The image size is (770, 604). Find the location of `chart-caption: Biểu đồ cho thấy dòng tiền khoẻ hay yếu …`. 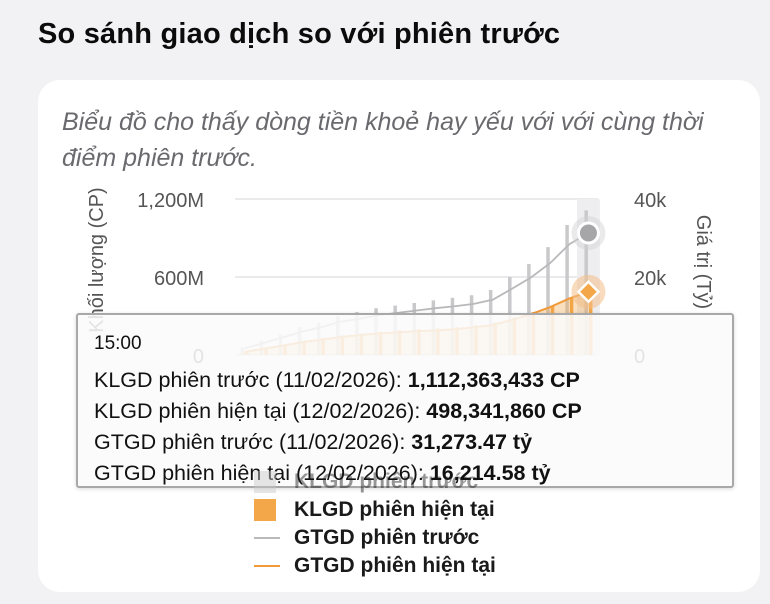

chart-caption: Biểu đồ cho thấy dòng tiền khoẻ hay yếu … is located at coordinates (383, 140).